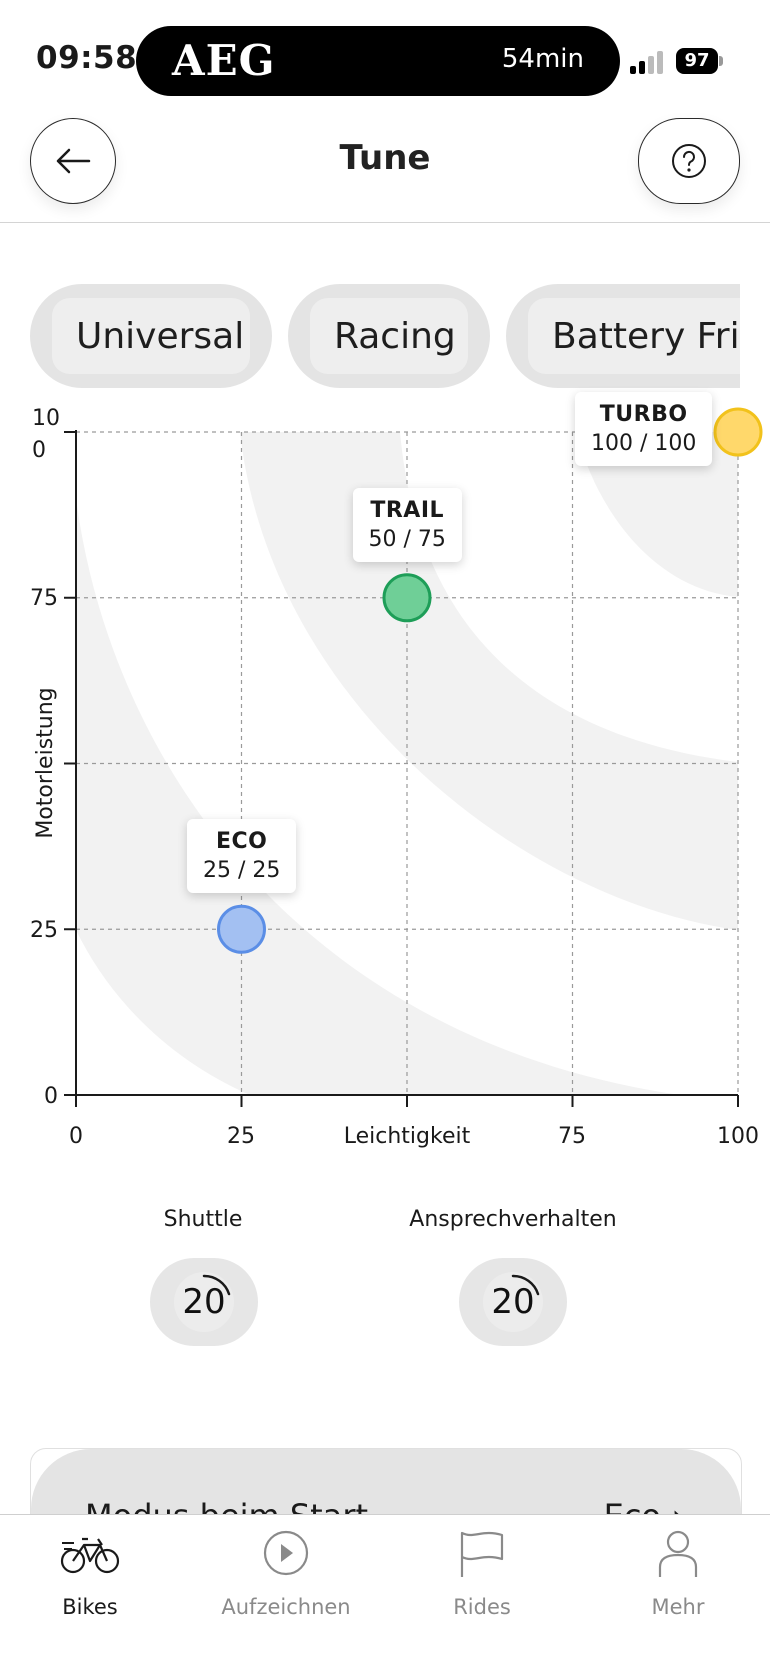  I want to click on x-tick-label: 75, so click(572, 1136).